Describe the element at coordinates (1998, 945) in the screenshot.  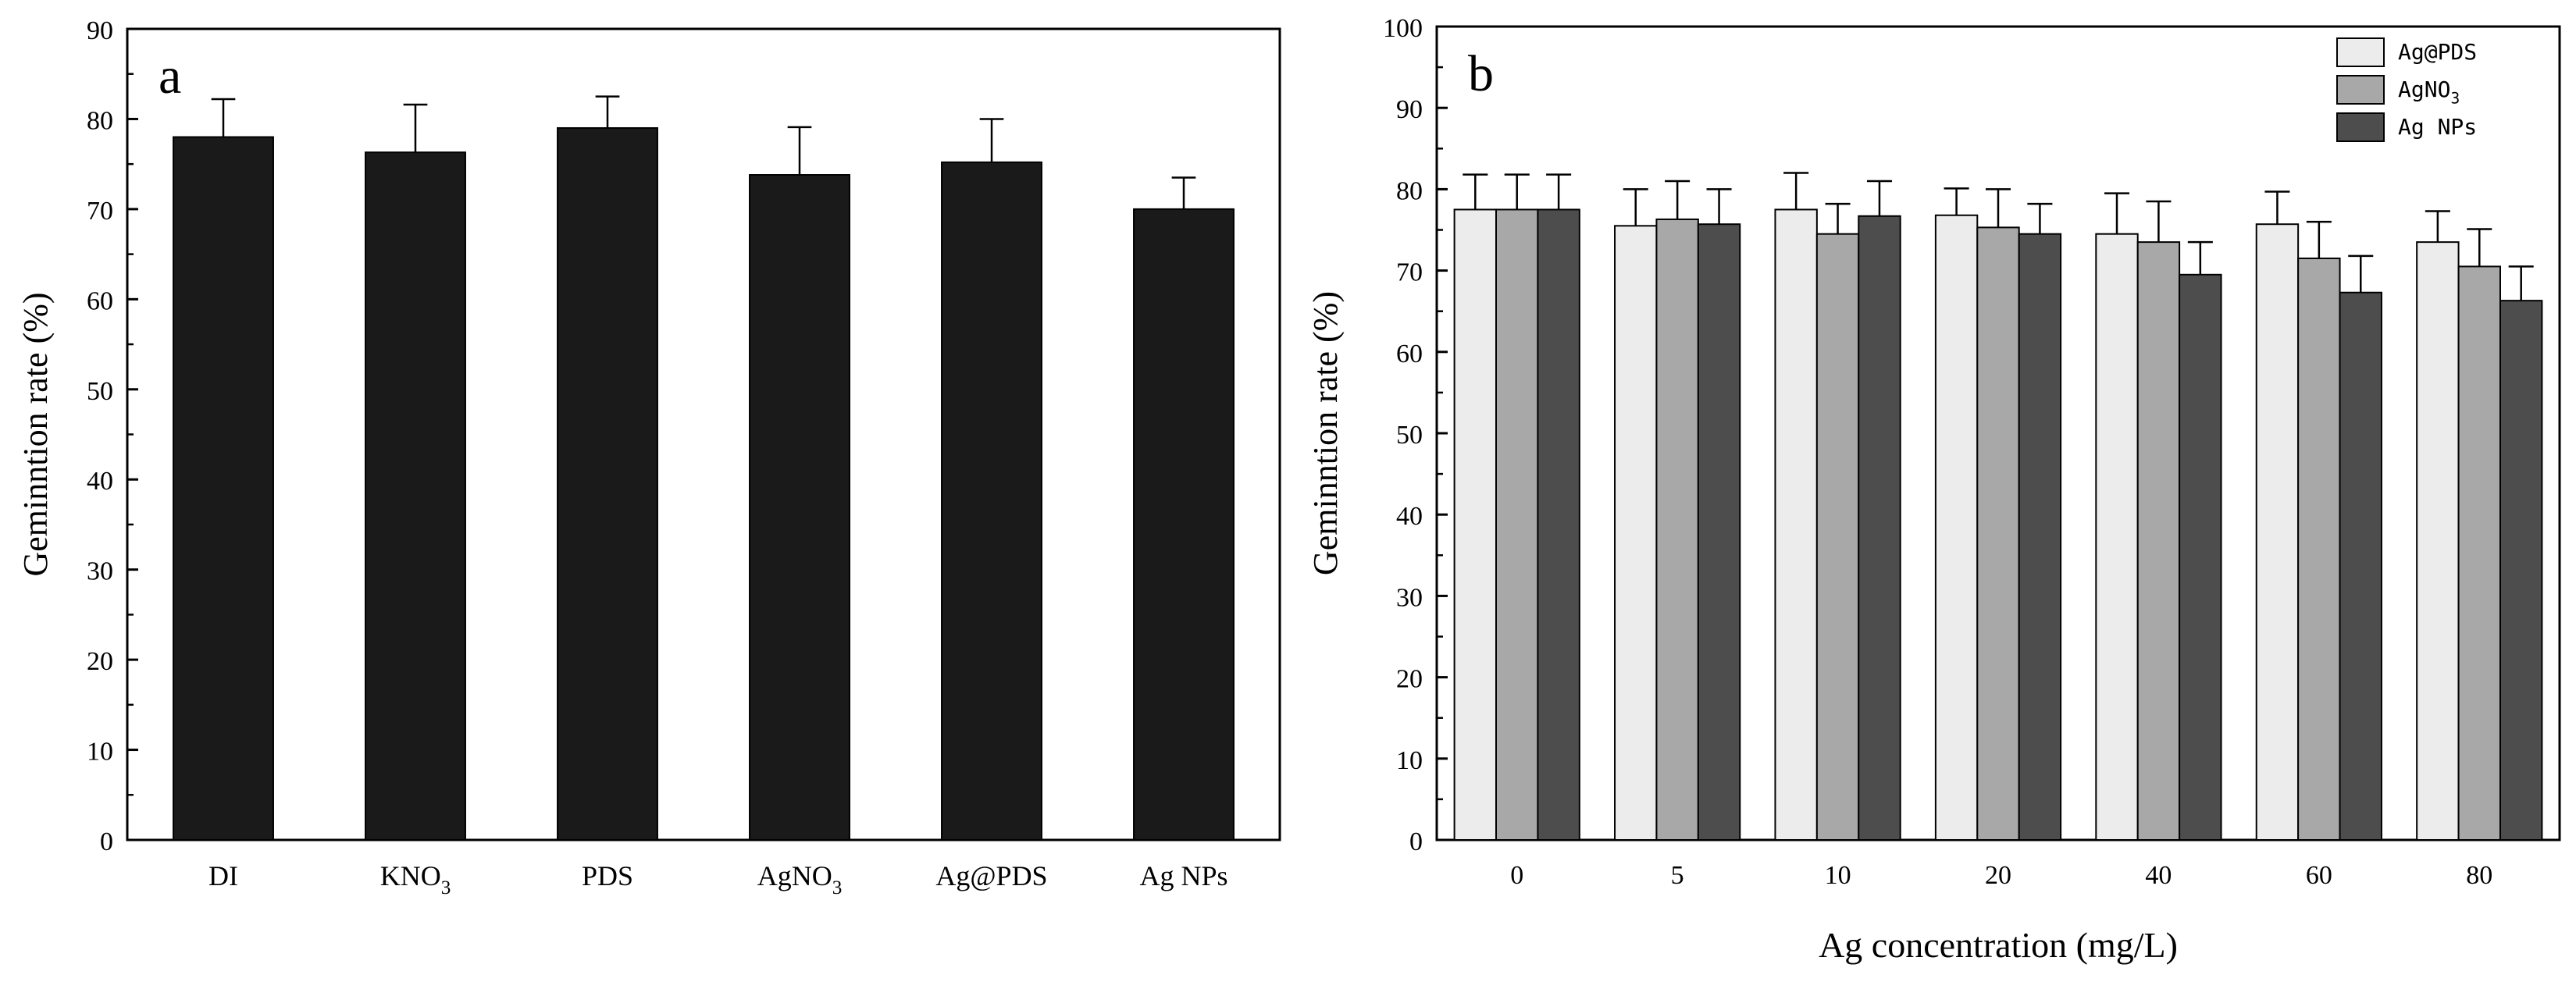
I see `panel-b-x-axis-label: Ag concentration (mg/L)` at that location.